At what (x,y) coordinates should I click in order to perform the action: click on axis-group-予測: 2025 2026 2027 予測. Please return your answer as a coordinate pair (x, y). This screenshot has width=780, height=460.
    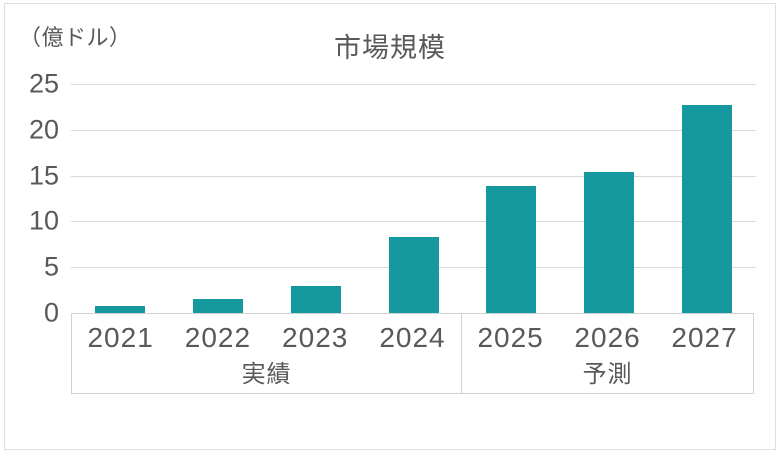
    Looking at the image, I should click on (607, 353).